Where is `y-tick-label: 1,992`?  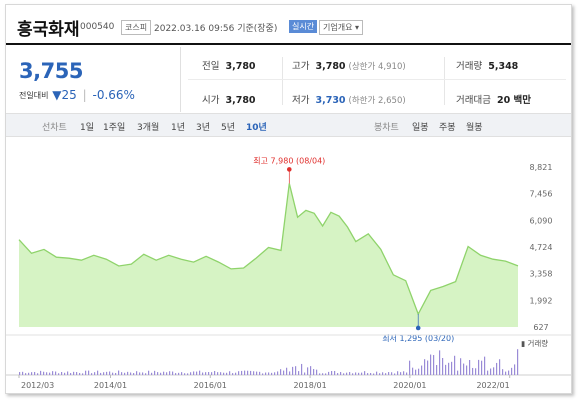 y-tick-label: 1,992 is located at coordinates (541, 300).